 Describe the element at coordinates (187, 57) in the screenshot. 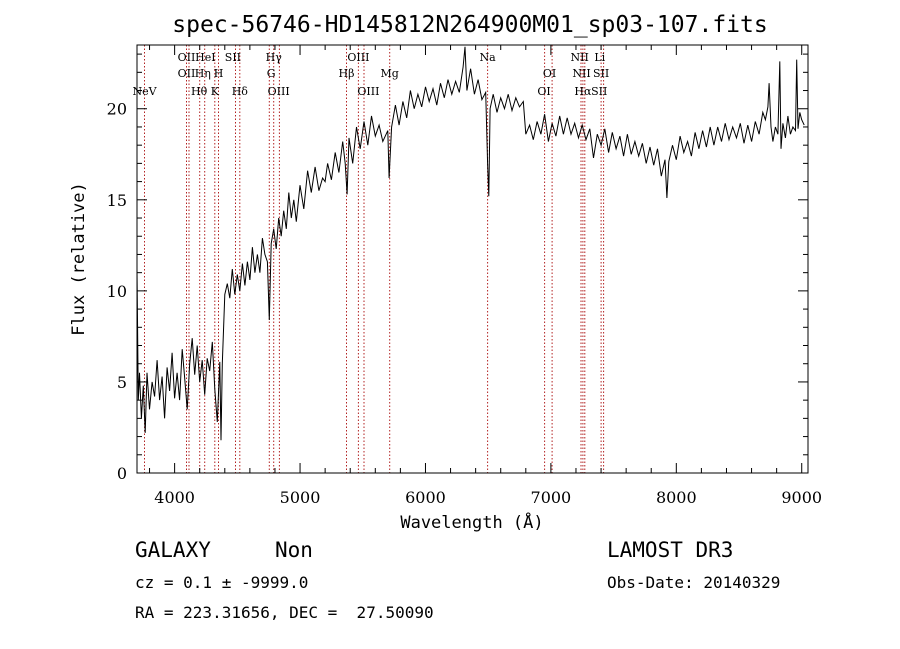

I see `line-label-1: OII` at that location.